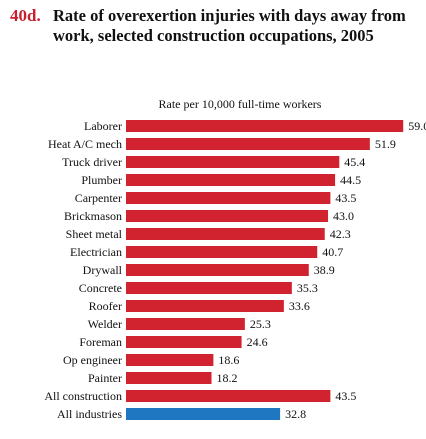 This screenshot has height=439, width=426. Describe the element at coordinates (227, 216) in the screenshot. I see `bar-brickmason` at that location.